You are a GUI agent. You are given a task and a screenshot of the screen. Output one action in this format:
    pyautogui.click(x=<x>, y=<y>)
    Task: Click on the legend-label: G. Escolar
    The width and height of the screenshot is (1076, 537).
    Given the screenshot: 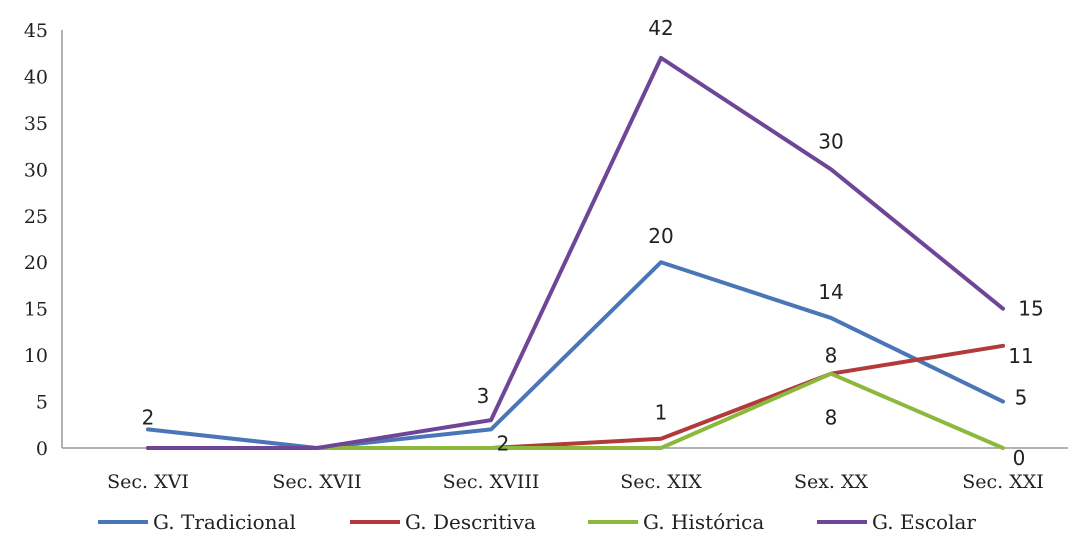 What is the action you would take?
    pyautogui.click(x=924, y=522)
    